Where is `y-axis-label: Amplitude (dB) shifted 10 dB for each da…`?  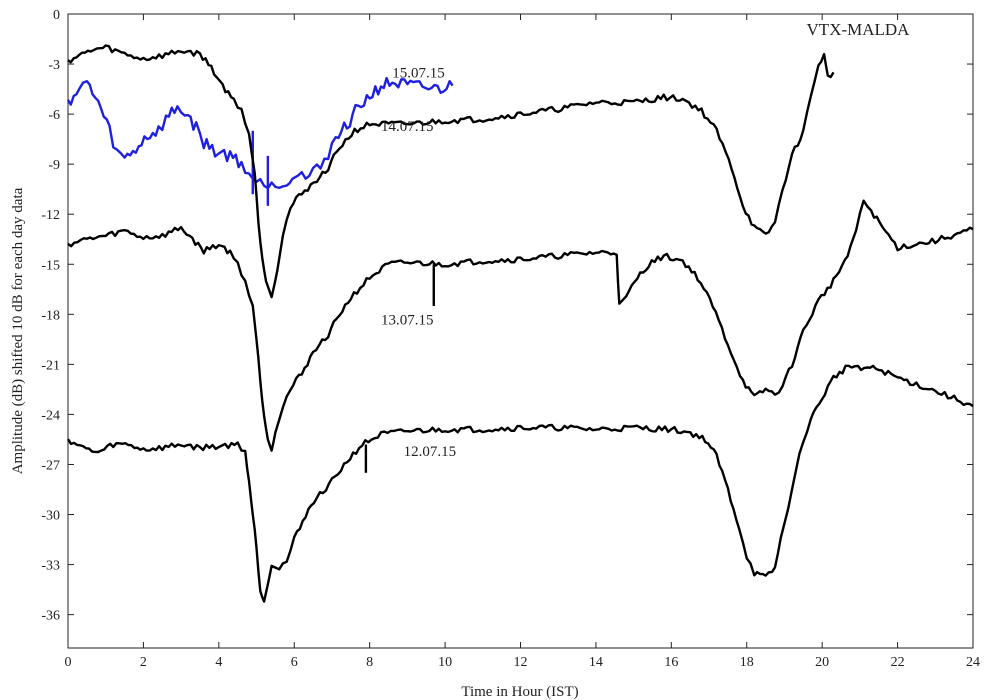 y-axis-label: Amplitude (dB) shifted 10 dB for each da… is located at coordinates (18, 330).